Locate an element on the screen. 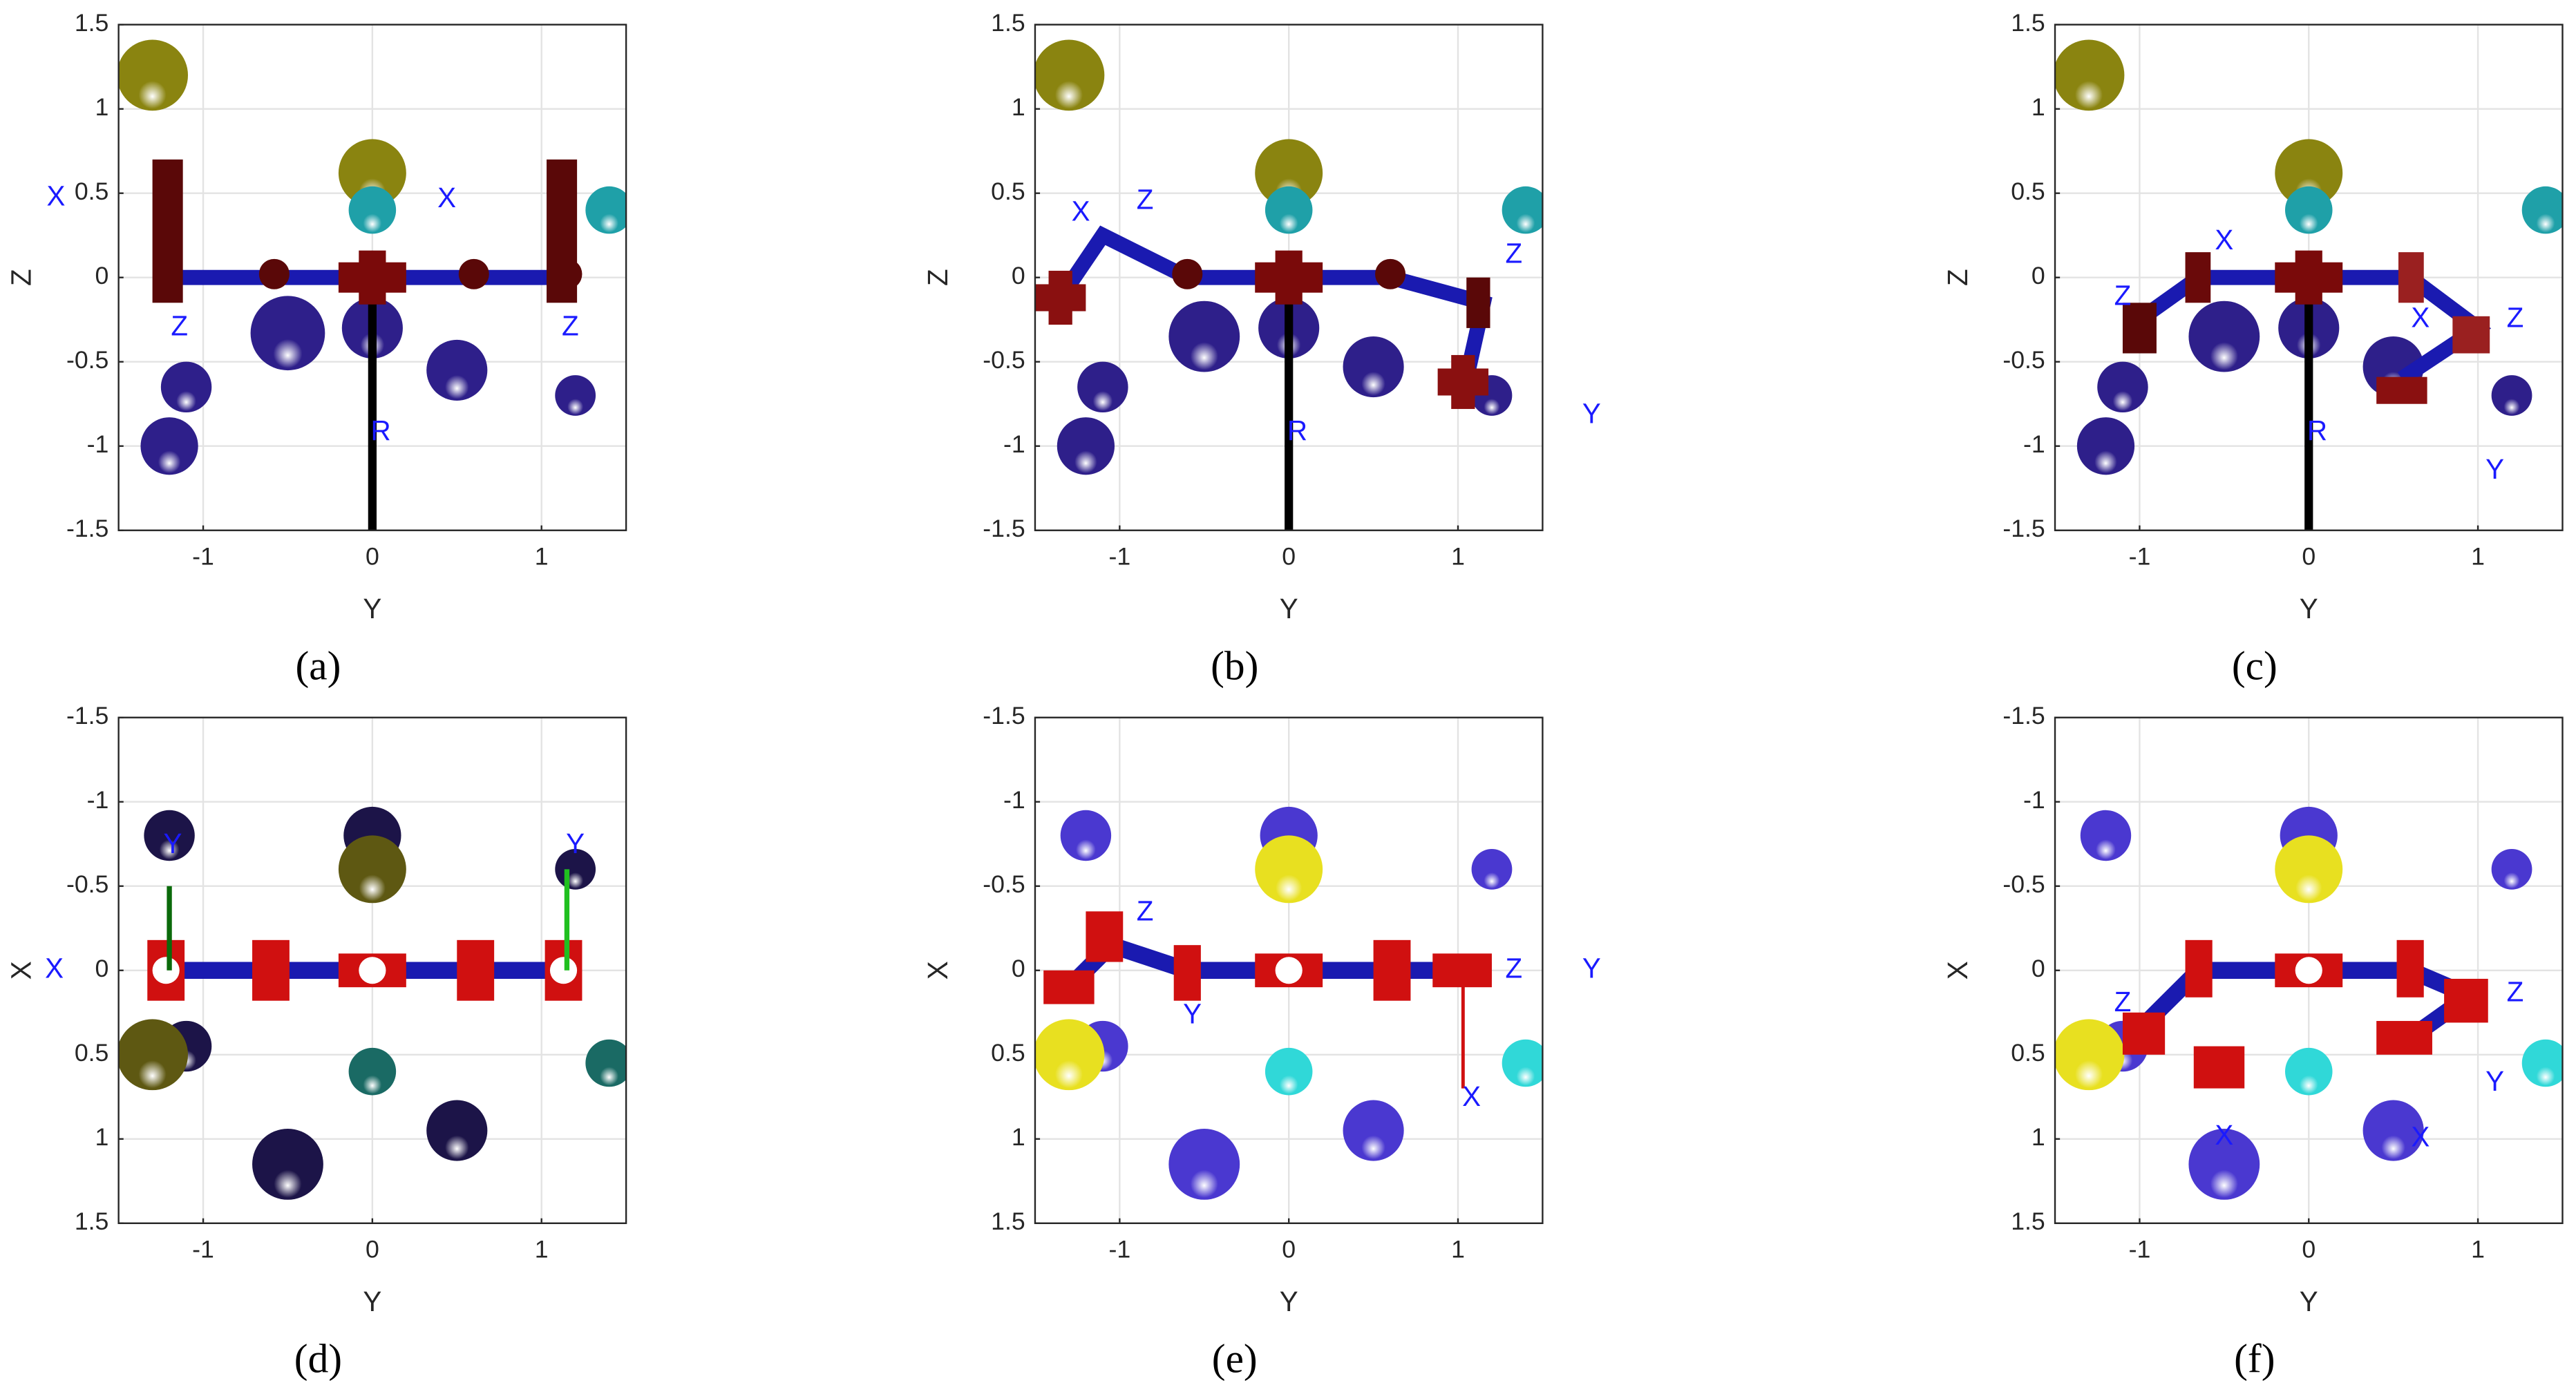 The image size is (2576, 1394). panel-caption: (a) is located at coordinates (318, 665).